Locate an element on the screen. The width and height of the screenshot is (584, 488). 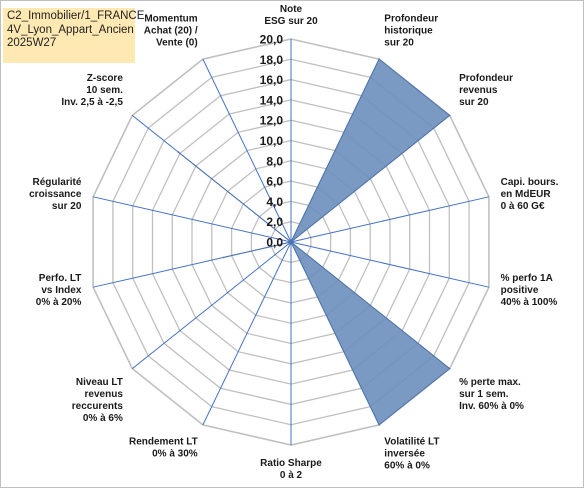
axis-label-line: 0% à 30% is located at coordinates (175, 454).